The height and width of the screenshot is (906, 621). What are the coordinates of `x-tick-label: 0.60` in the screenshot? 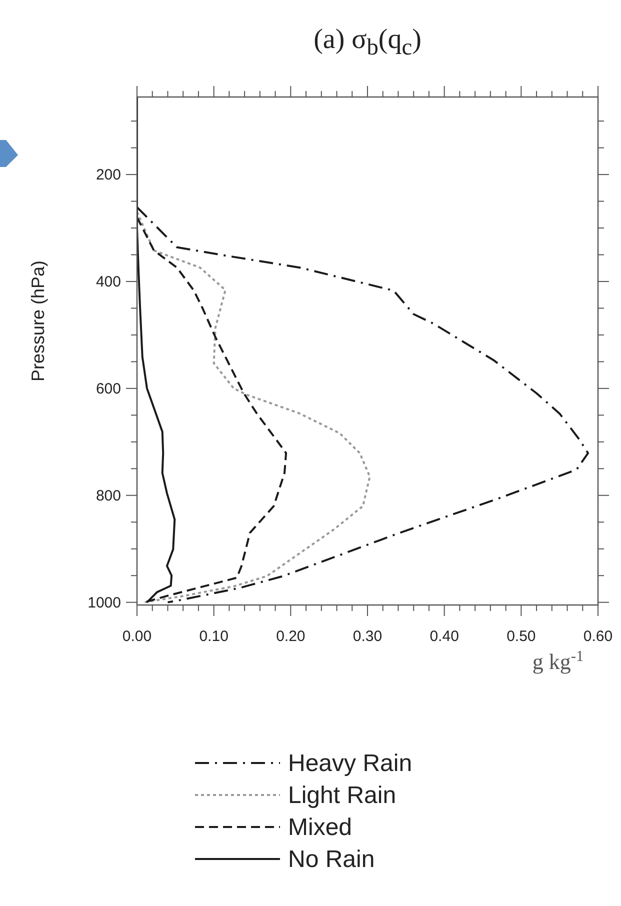 It's located at (598, 636).